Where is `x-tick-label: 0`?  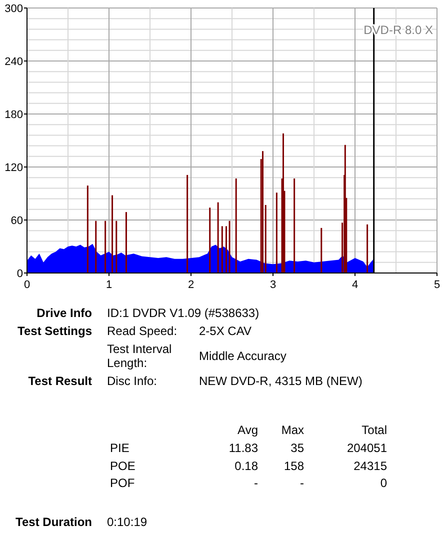
x-tick-label: 0 is located at coordinates (27, 285).